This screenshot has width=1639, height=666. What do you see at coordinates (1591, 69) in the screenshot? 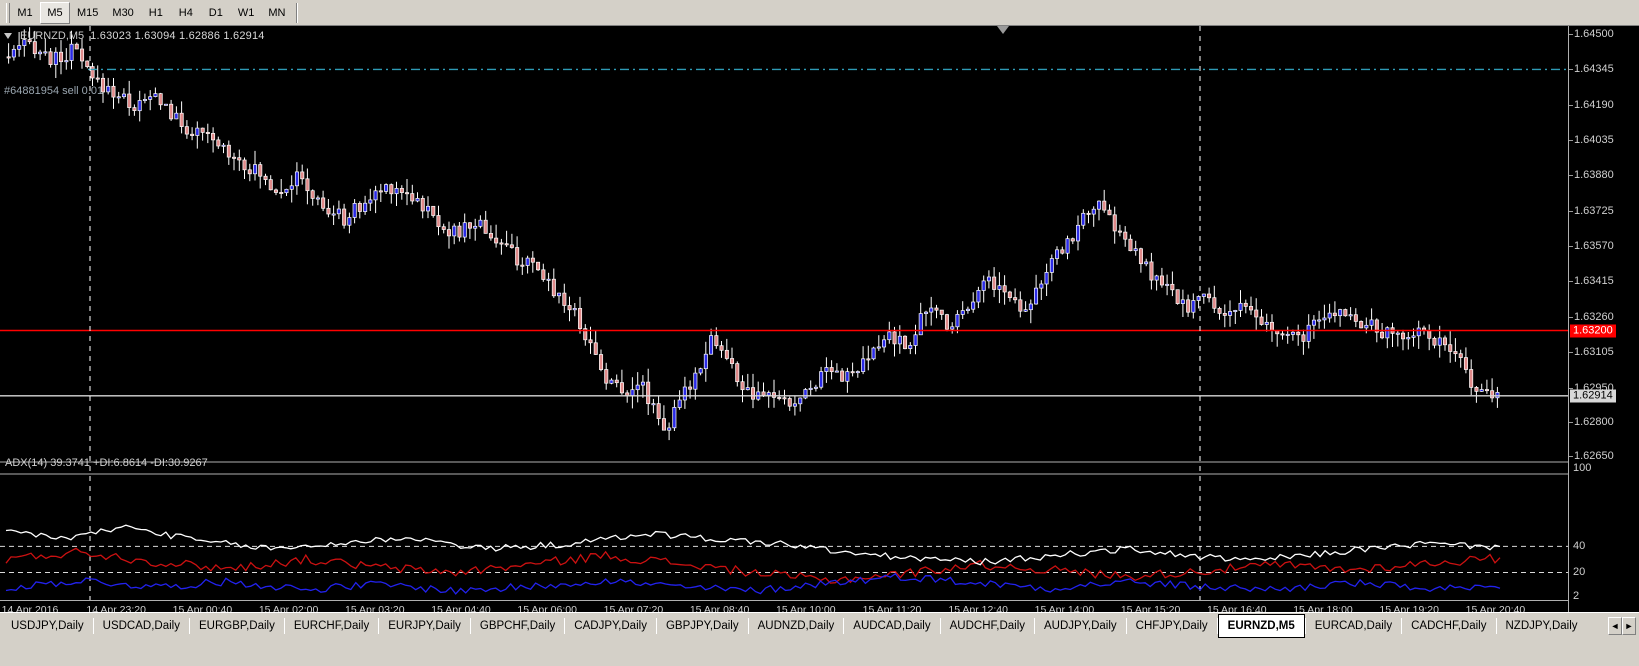
I see `price-tick: 1.64345` at bounding box center [1591, 69].